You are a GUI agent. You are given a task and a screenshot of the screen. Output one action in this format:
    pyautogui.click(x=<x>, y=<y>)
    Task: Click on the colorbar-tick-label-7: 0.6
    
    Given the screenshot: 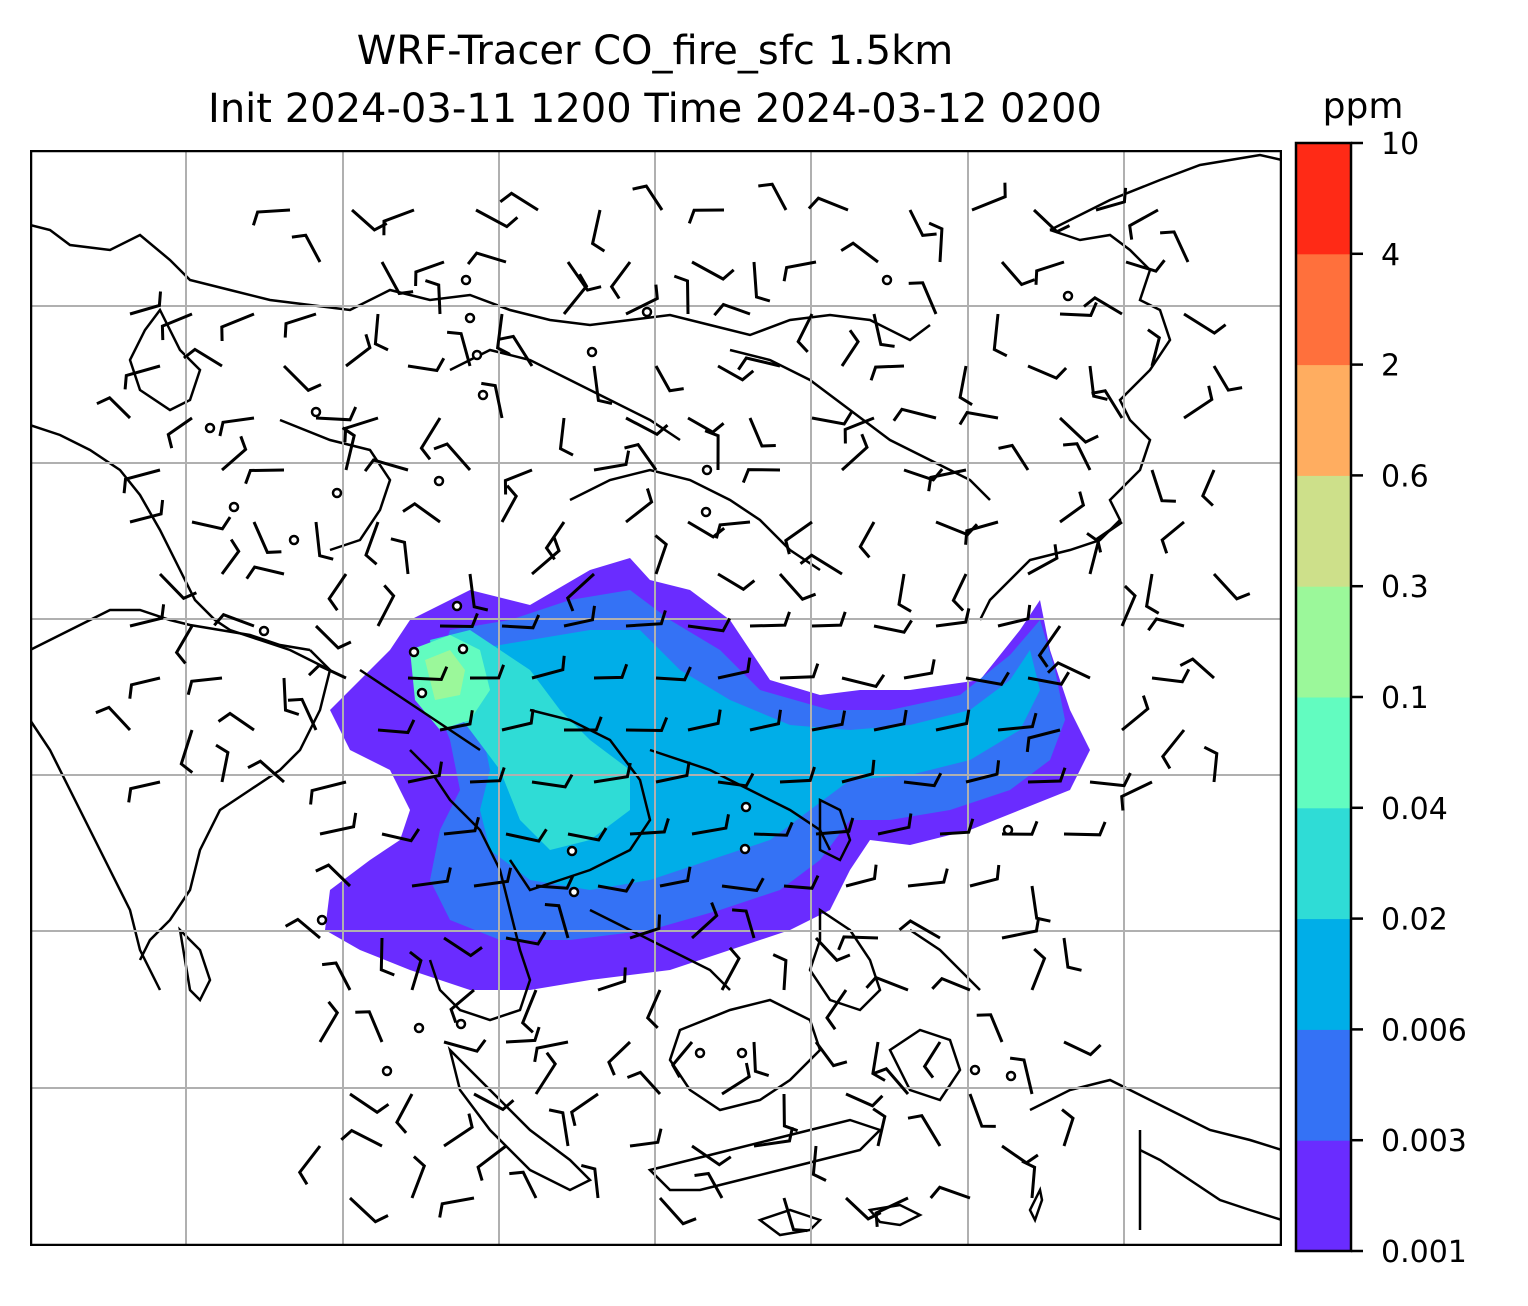 What is the action you would take?
    pyautogui.click(x=1405, y=476)
    